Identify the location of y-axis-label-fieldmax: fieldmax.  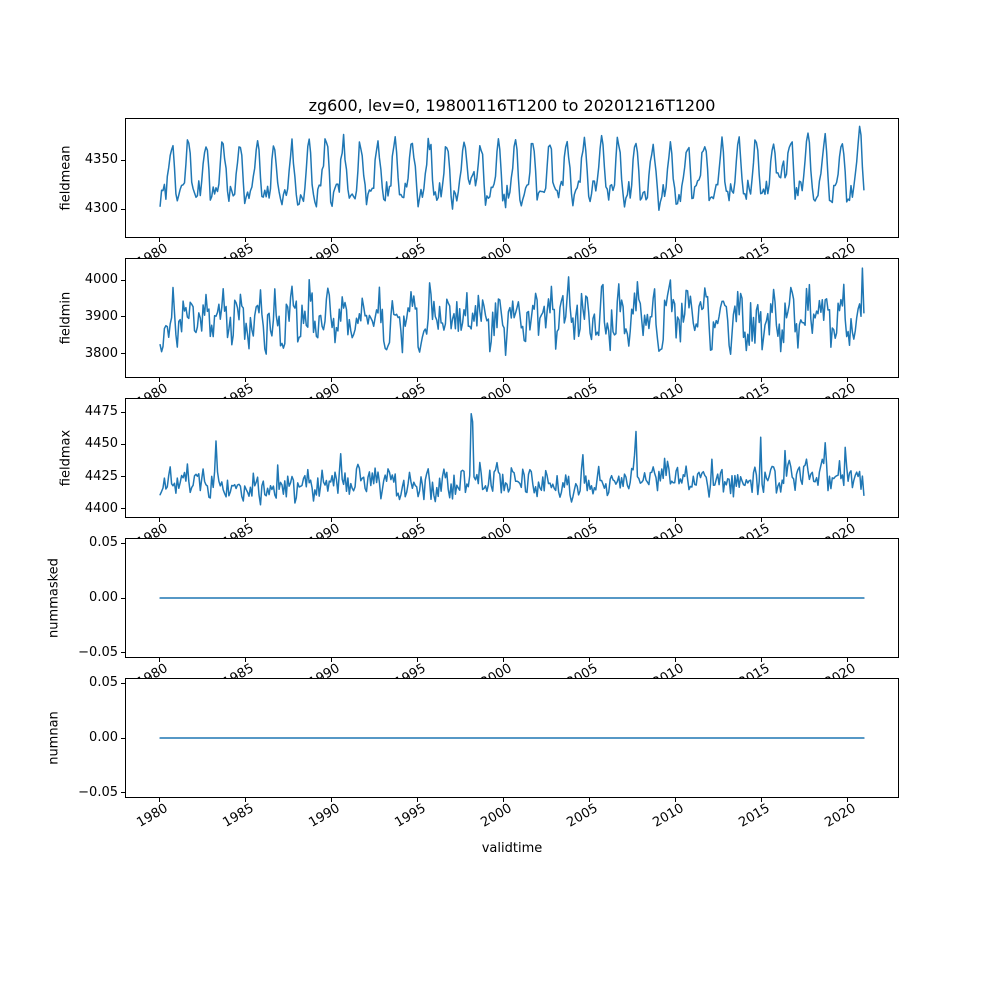
(66, 458).